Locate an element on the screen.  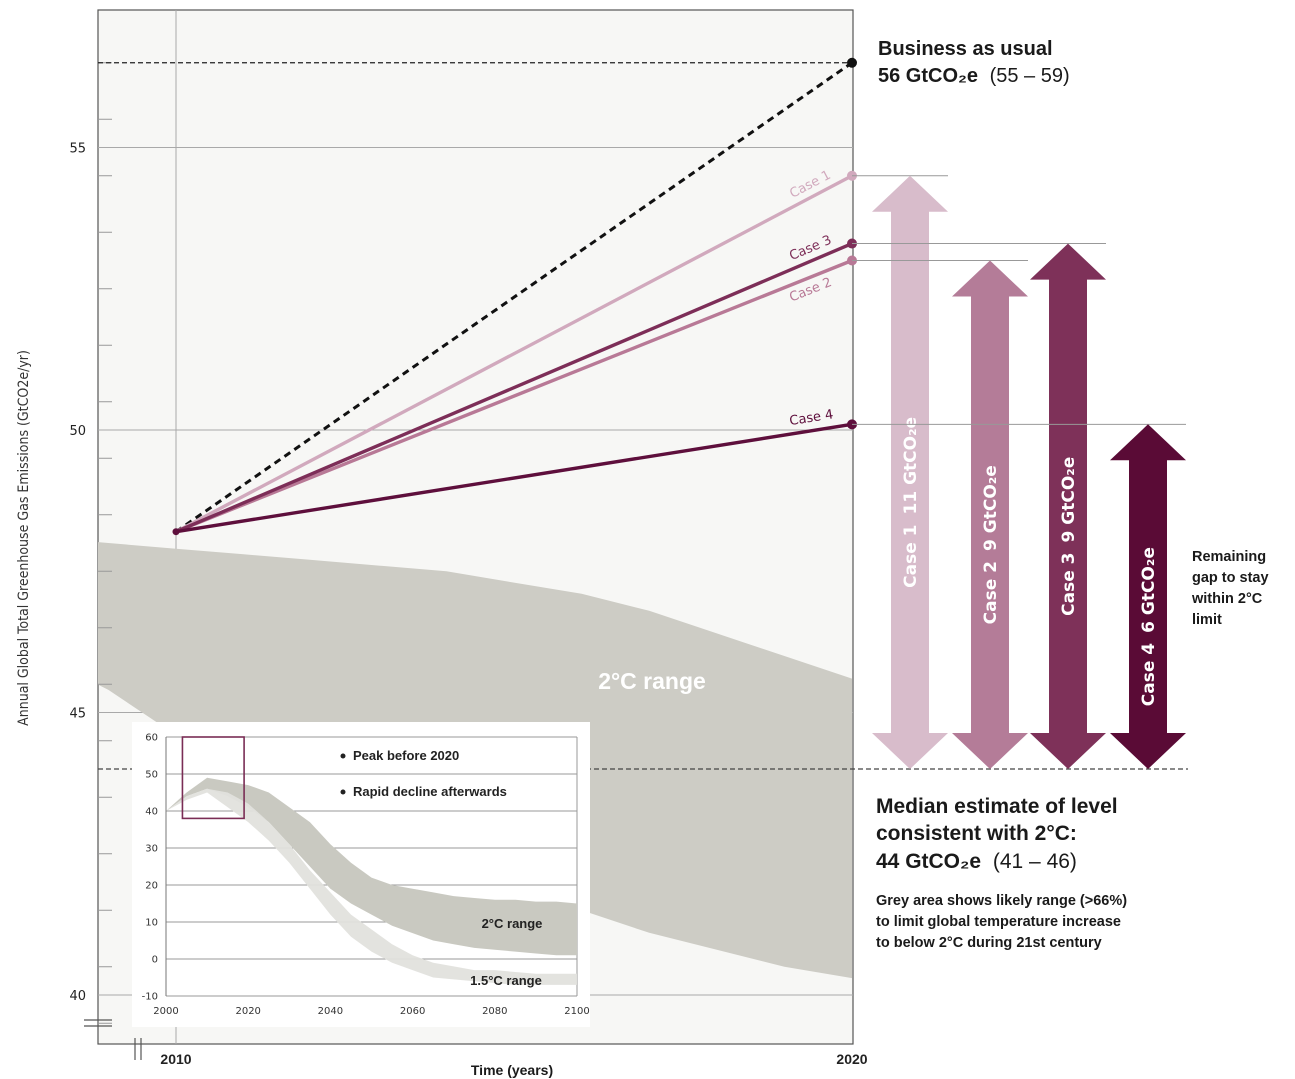
bau-range: (55 – 59) is located at coordinates (1030, 76).